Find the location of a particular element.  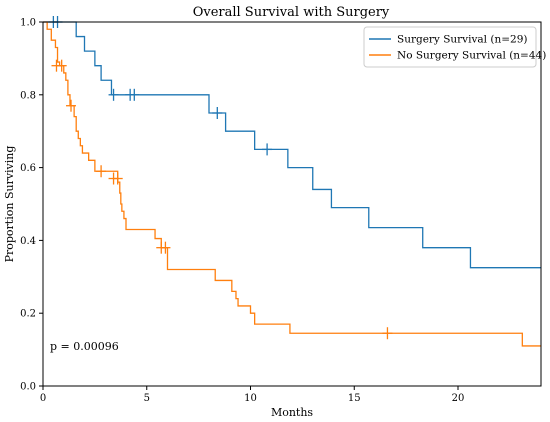

x-tick-label: 5 is located at coordinates (147, 398).